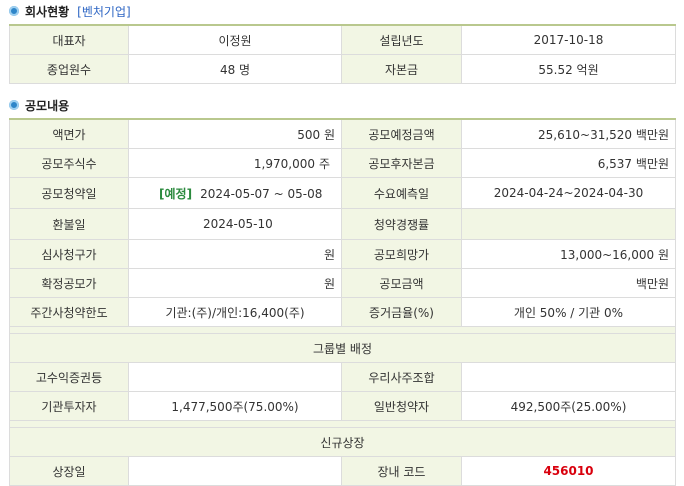 This screenshot has height=486, width=684. Describe the element at coordinates (235, 224) in the screenshot. I see `refund-date: 2024-05-10` at that location.